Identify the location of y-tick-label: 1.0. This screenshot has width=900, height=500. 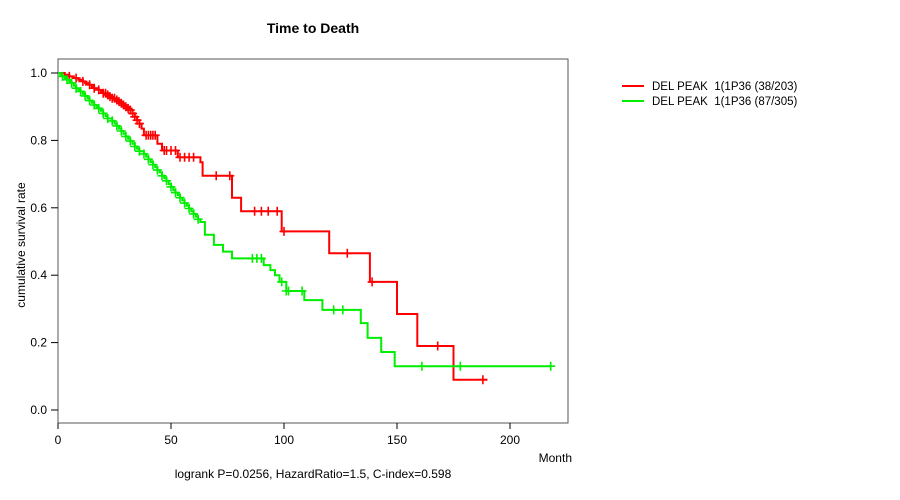
(38, 73).